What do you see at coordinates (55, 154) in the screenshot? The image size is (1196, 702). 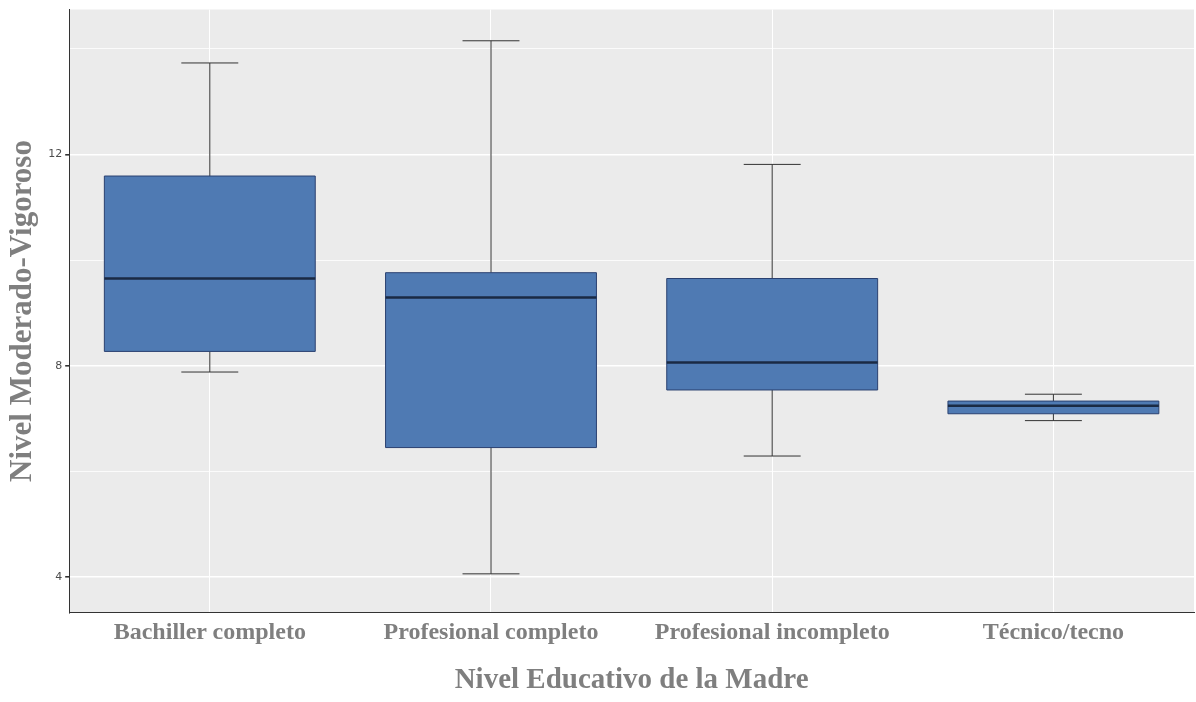 I see `y-tick-label: 12` at bounding box center [55, 154].